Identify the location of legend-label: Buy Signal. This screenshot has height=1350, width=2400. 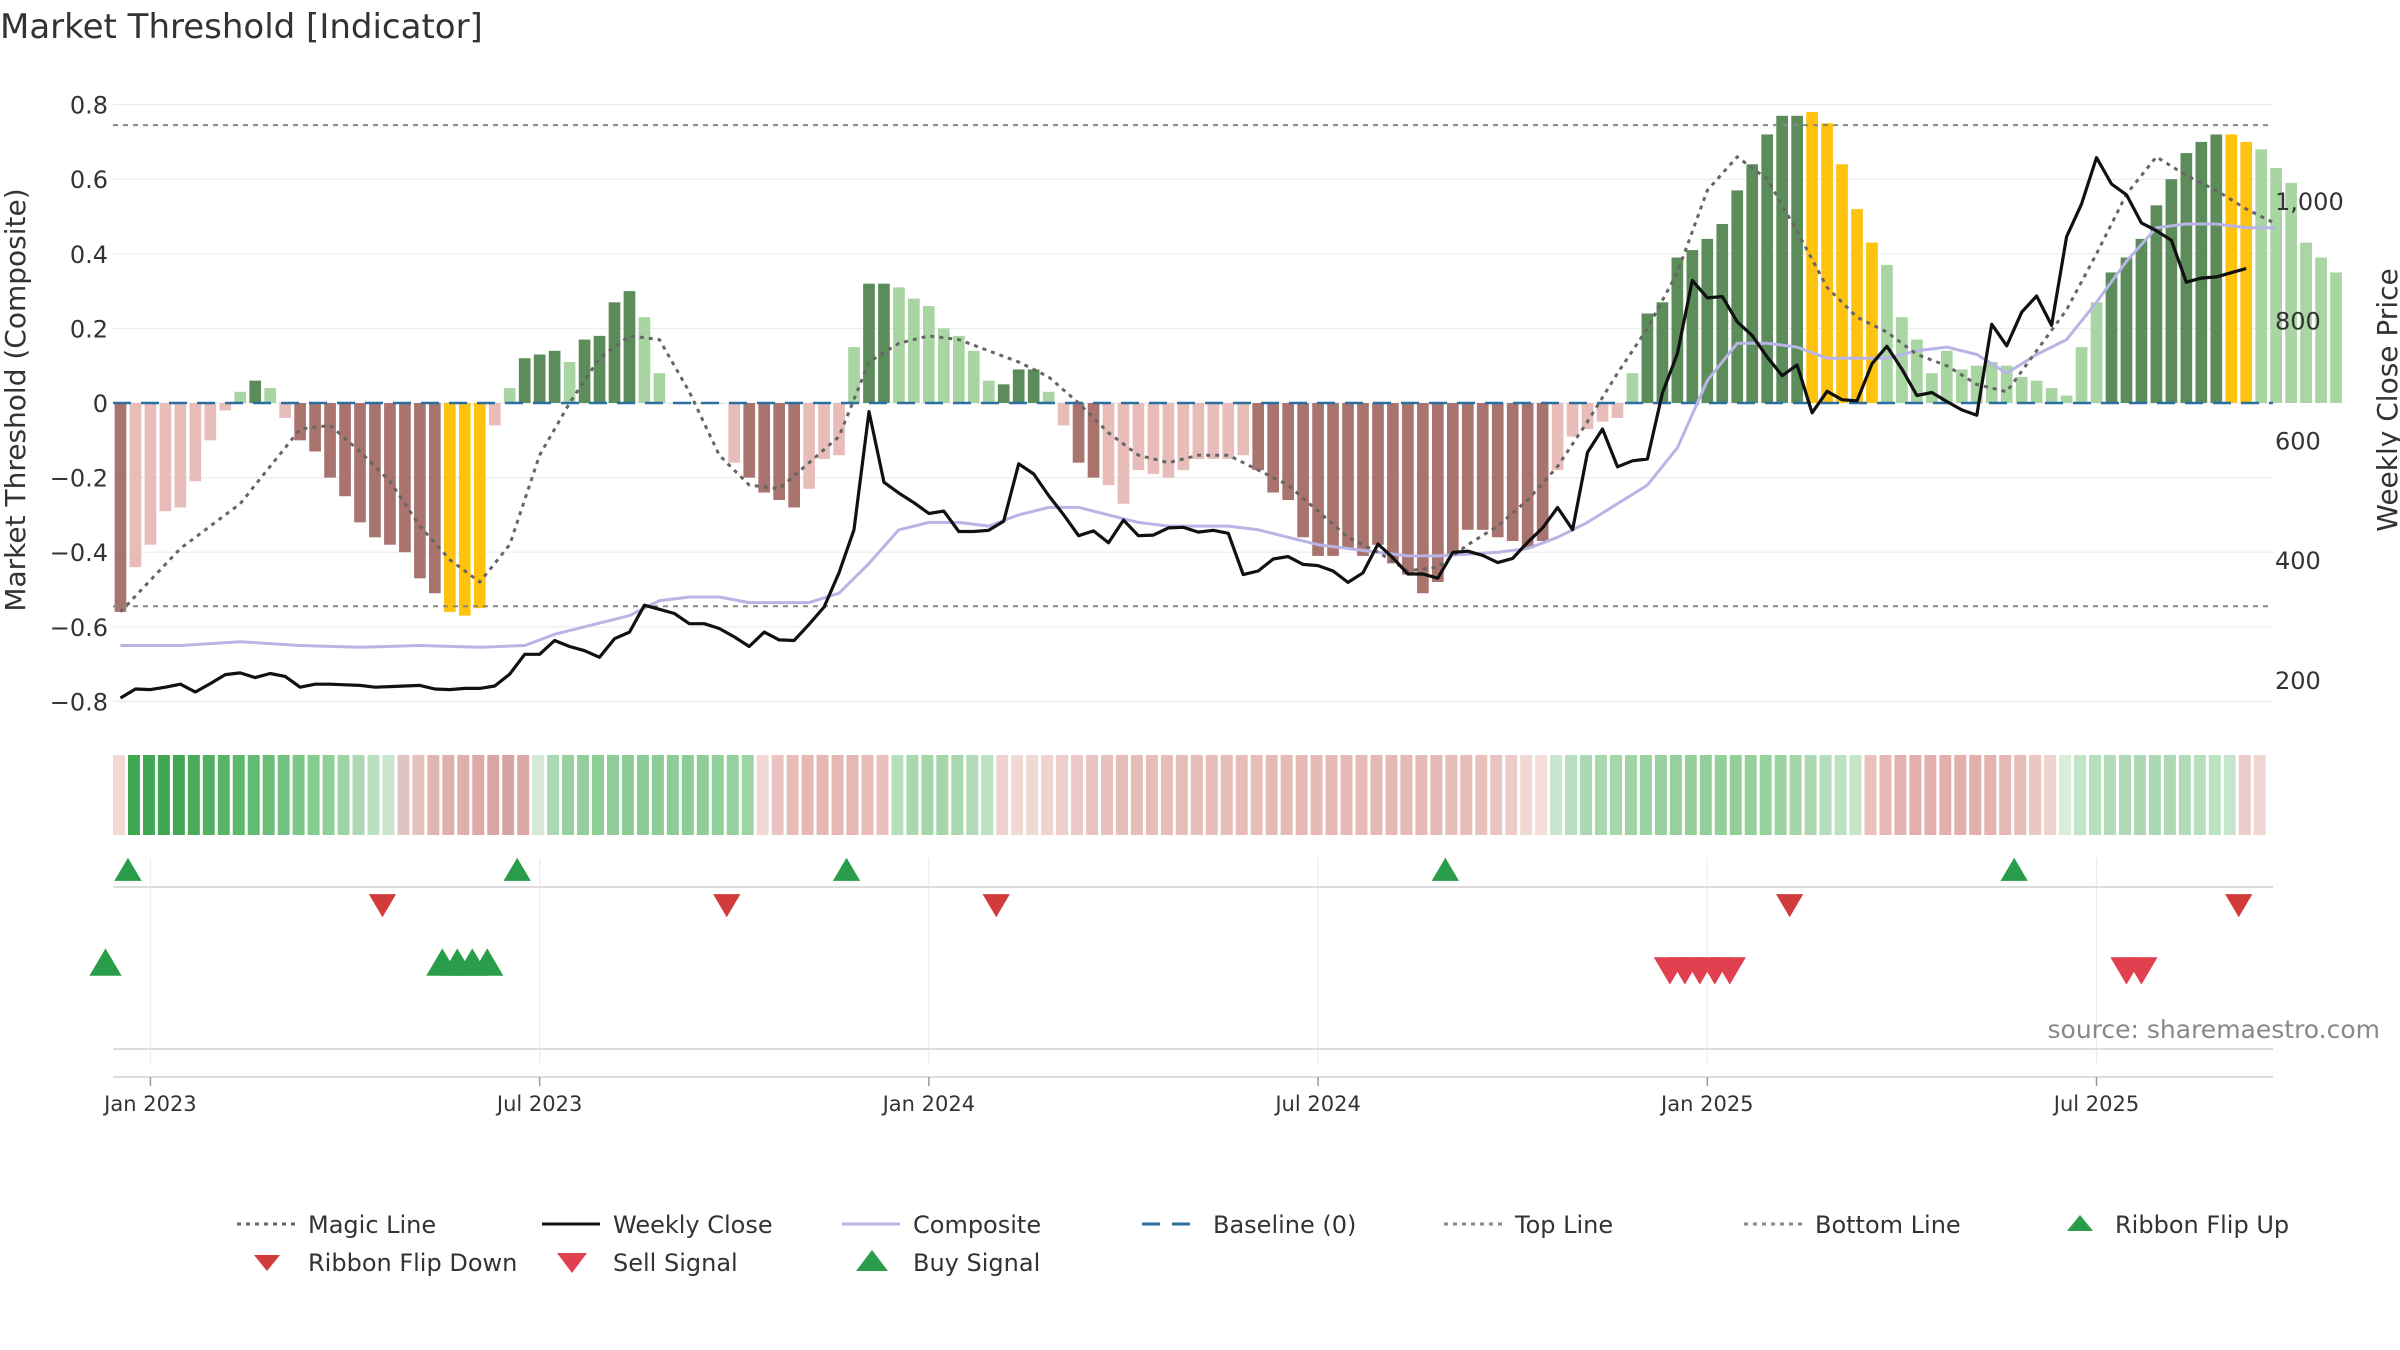
(976, 1263).